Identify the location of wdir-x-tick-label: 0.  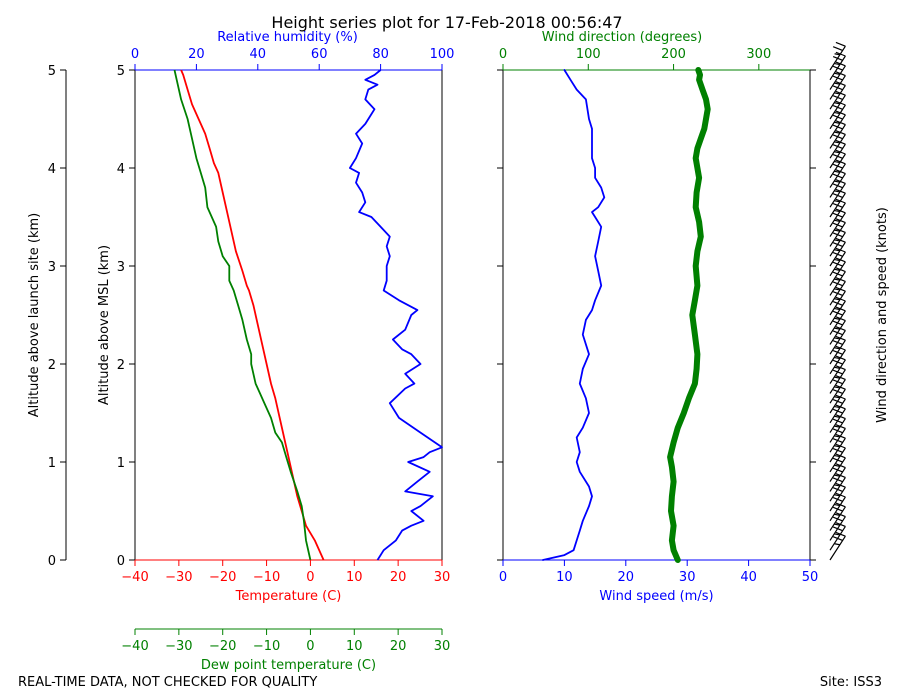
(503, 54).